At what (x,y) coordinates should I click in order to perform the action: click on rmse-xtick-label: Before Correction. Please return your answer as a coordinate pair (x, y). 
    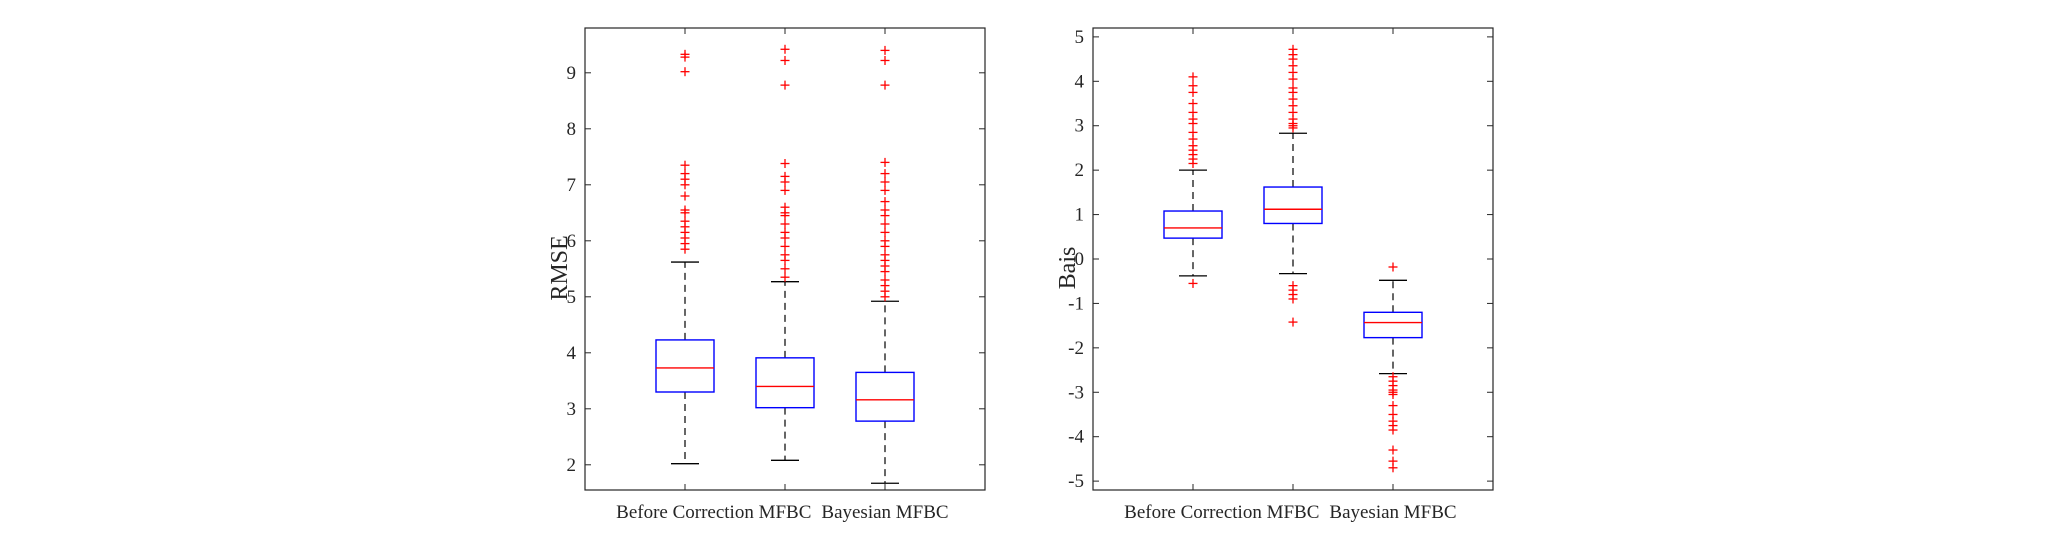
    Looking at the image, I should click on (685, 512).